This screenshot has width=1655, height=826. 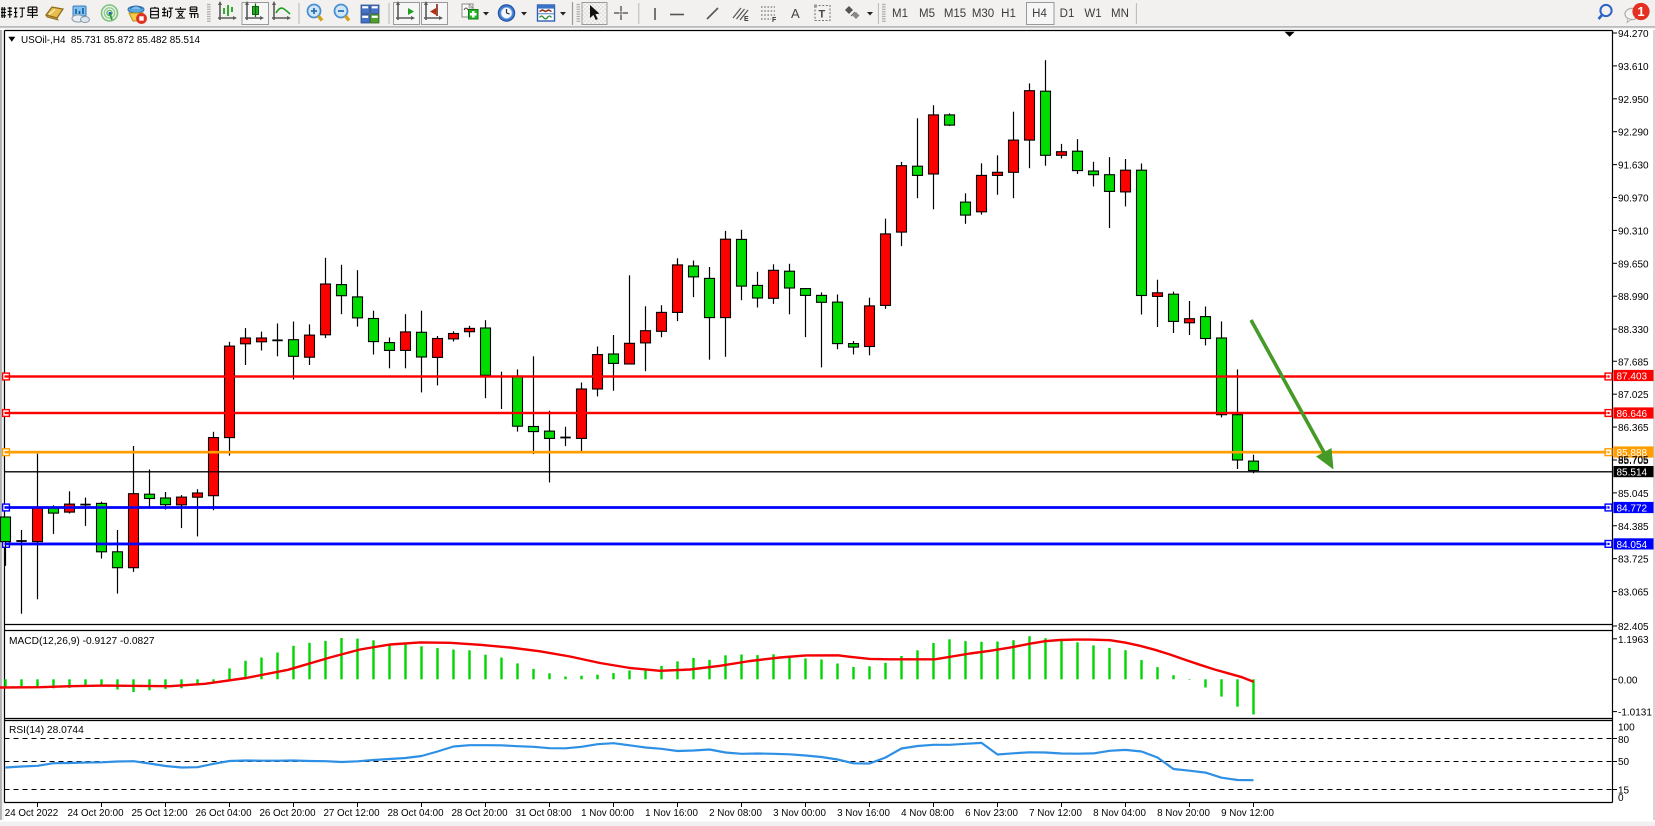 What do you see at coordinates (1633, 362) in the screenshot?
I see `svg-text: 87.685` at bounding box center [1633, 362].